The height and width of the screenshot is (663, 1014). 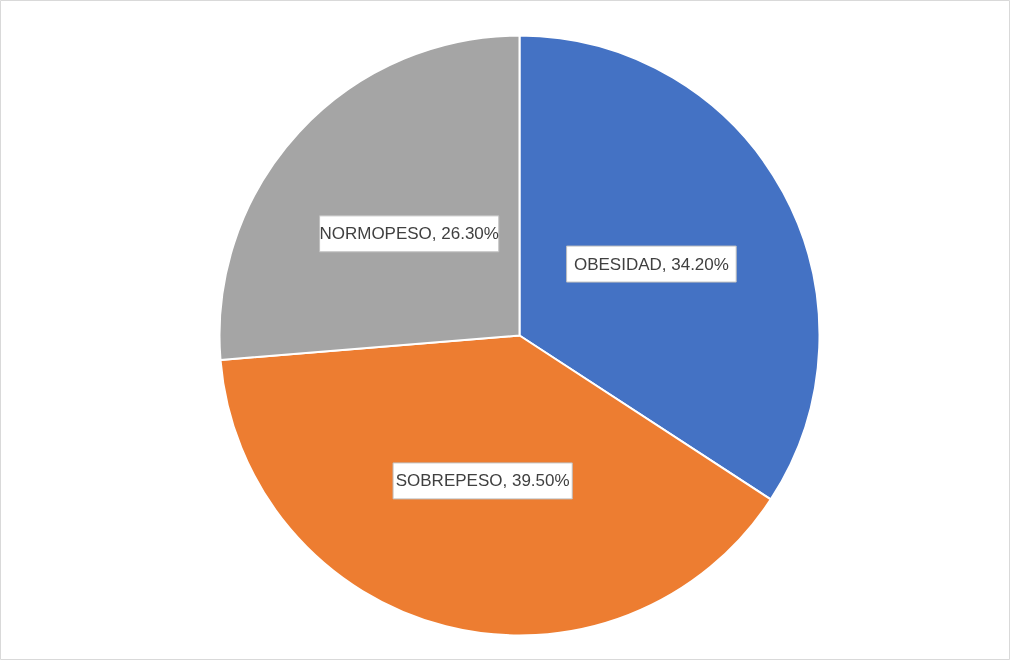 What do you see at coordinates (409, 234) in the screenshot?
I see `slice-label: NORMOPESO, 26.30%` at bounding box center [409, 234].